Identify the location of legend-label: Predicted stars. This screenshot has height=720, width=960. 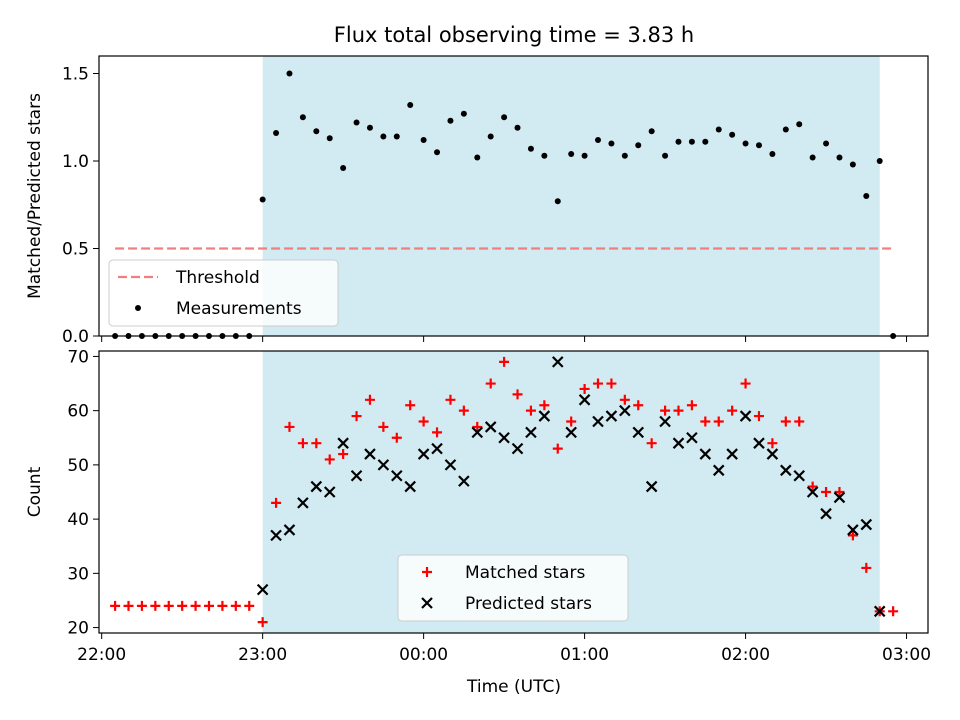
(528, 604).